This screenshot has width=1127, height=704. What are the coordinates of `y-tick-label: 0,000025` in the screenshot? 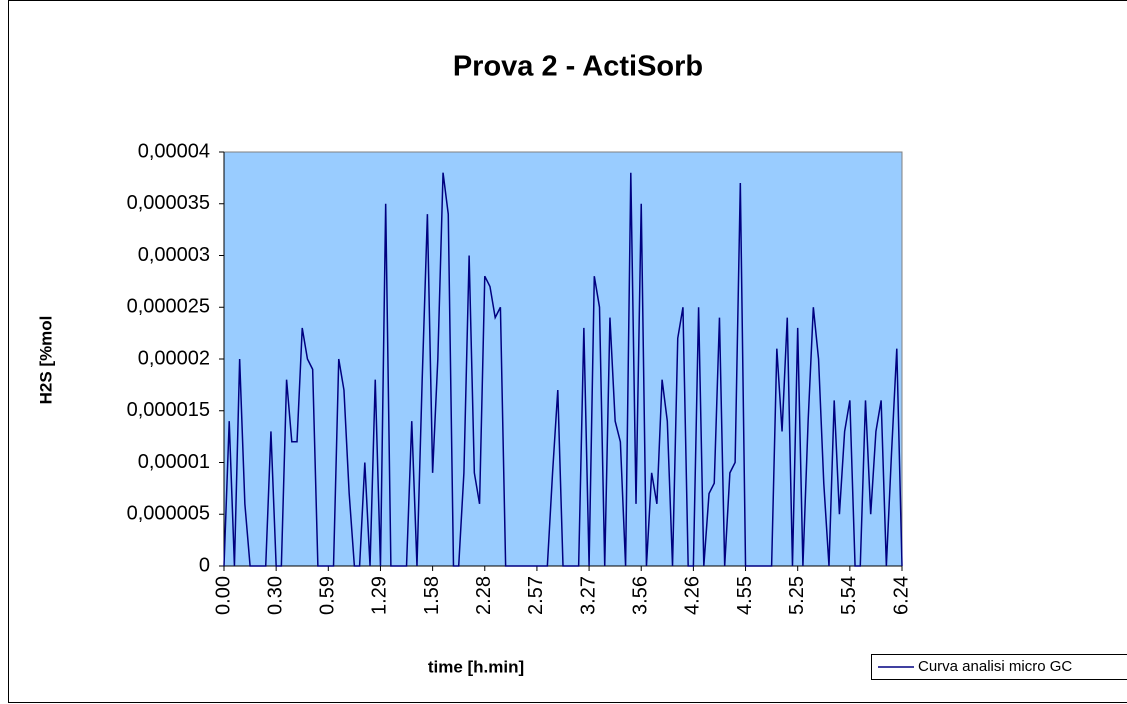 It's located at (168, 307).